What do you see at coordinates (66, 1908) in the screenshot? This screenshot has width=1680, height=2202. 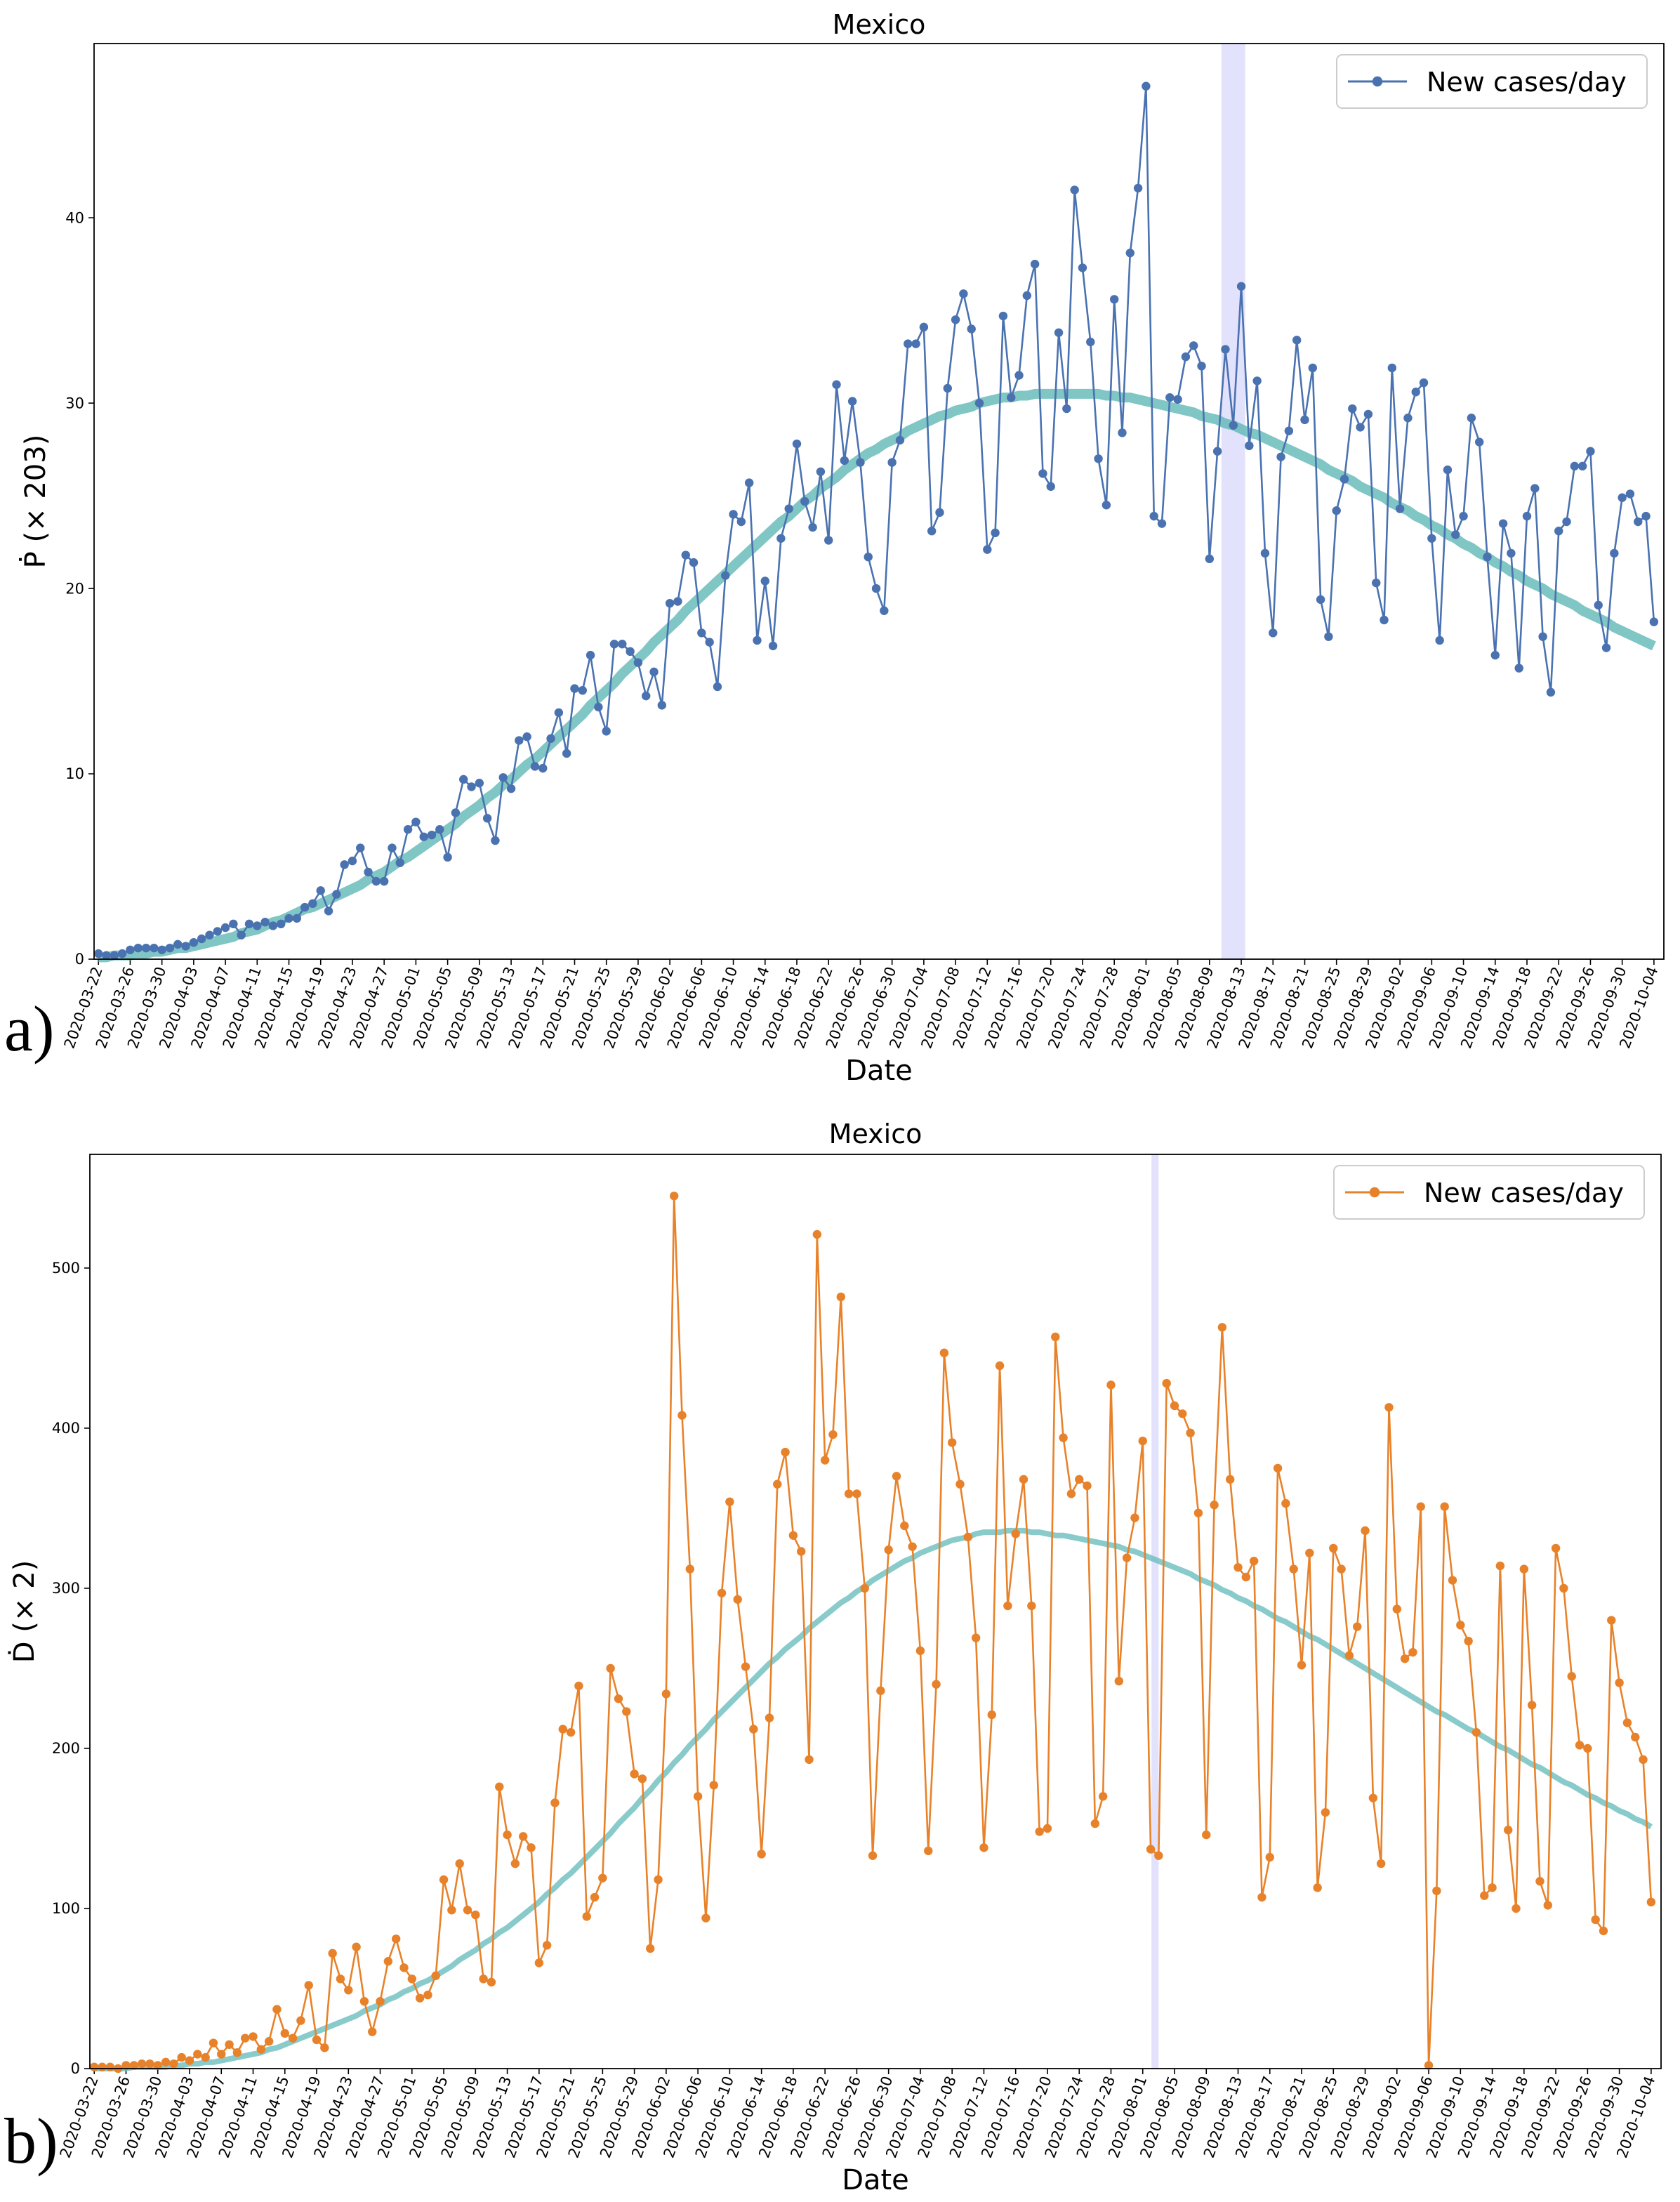 I see `y-tick-label: 100` at bounding box center [66, 1908].